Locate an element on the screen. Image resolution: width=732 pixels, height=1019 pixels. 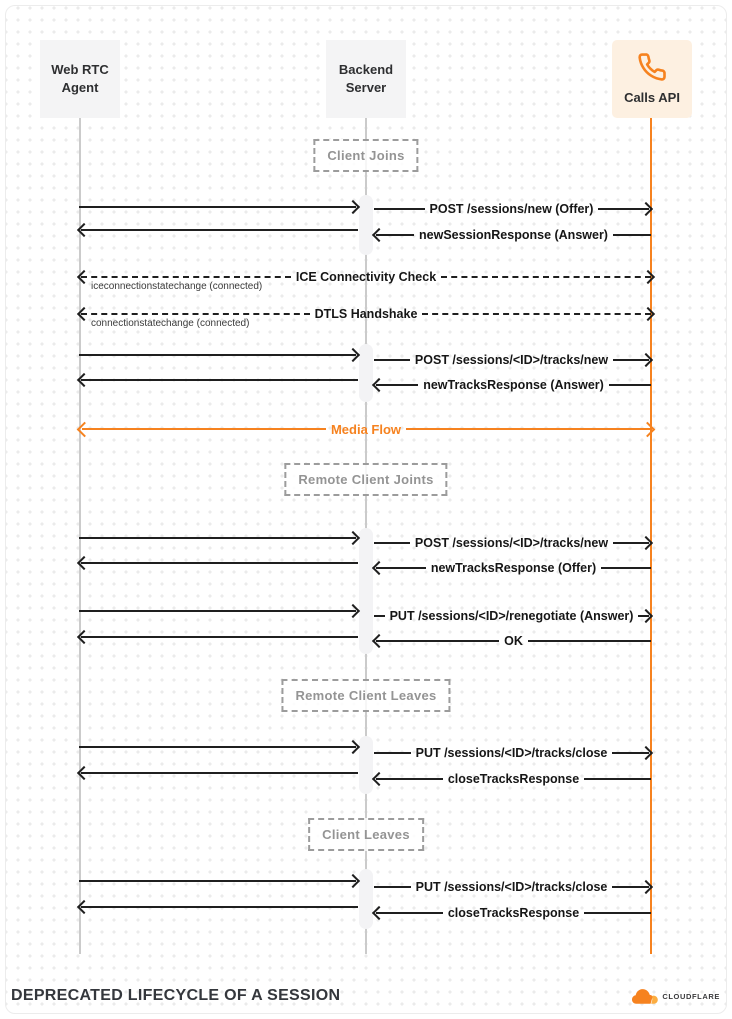
message-label: Media Flow is located at coordinates (366, 429).